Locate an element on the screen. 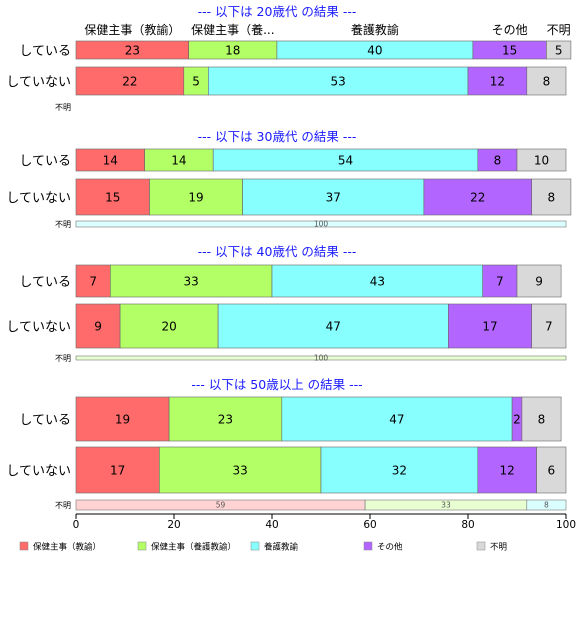 This screenshot has height=636, width=580. data-label: 2 is located at coordinates (517, 420).